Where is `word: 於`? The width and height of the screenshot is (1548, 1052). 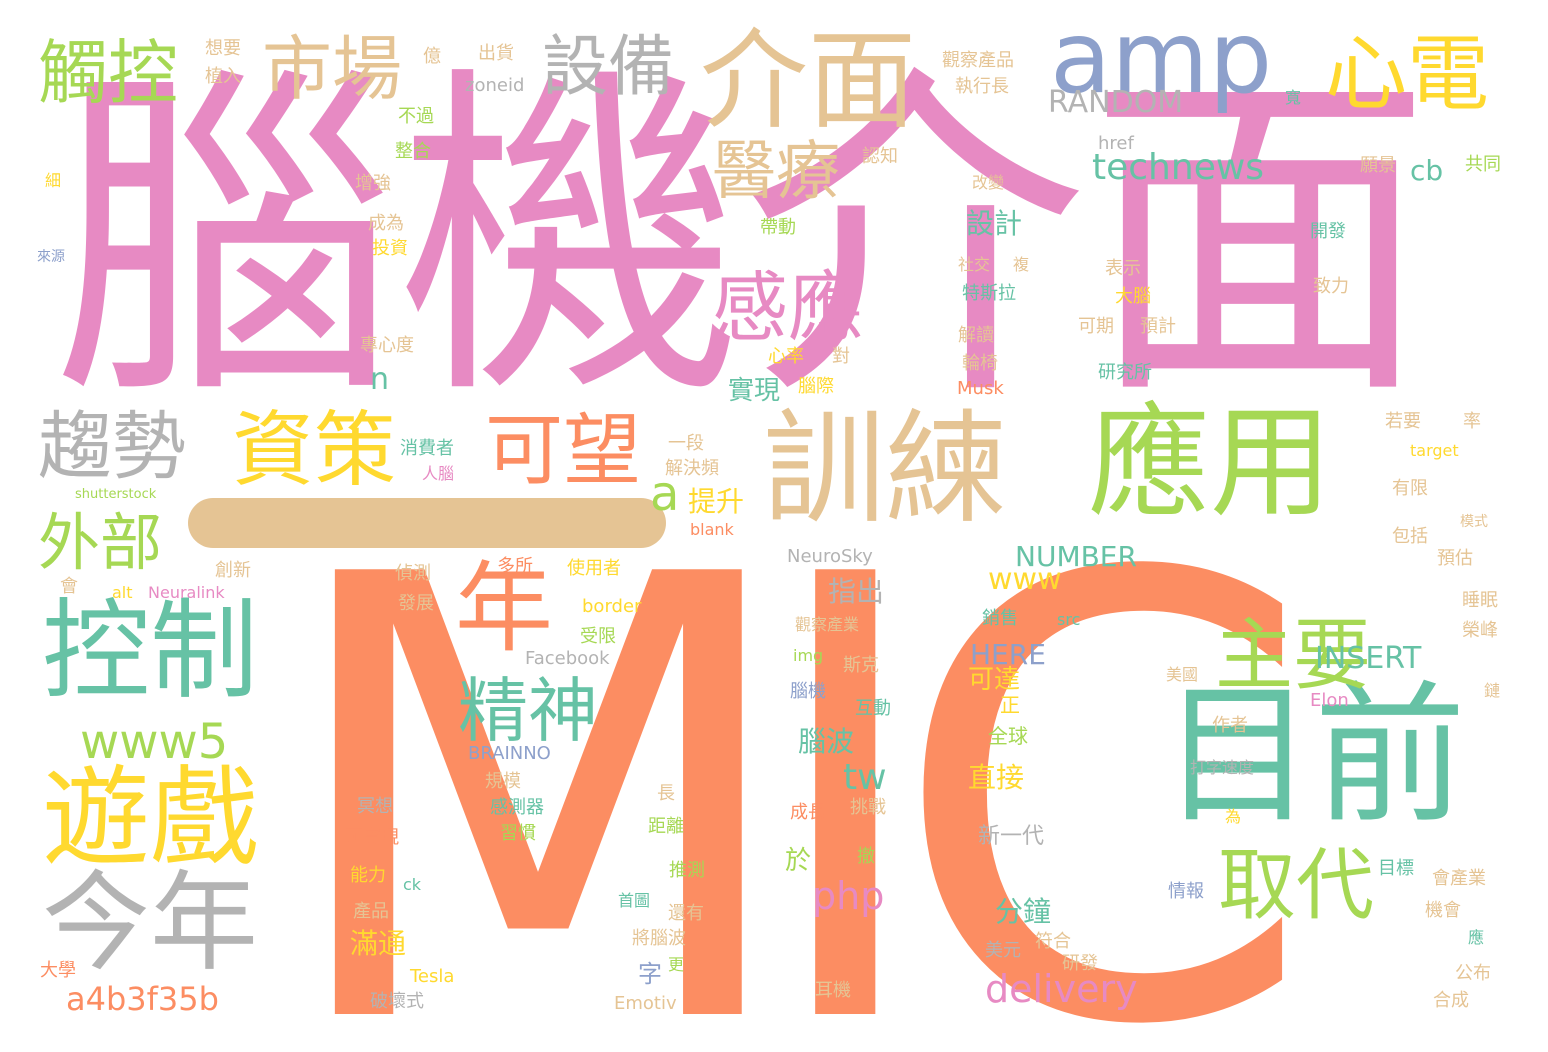
word: 於 is located at coordinates (798, 861).